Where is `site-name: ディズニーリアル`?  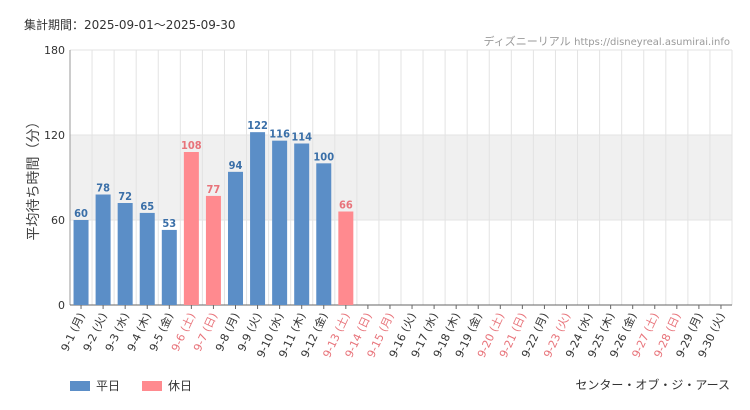
site-name: ディズニーリアル is located at coordinates (527, 41).